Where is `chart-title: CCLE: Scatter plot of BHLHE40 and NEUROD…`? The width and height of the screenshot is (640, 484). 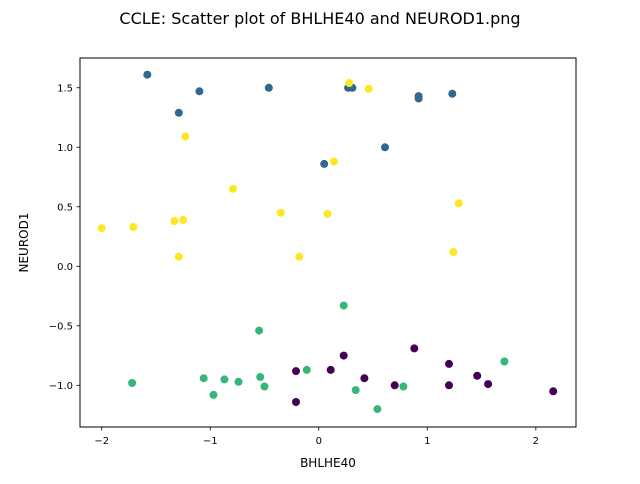 chart-title: CCLE: Scatter plot of BHLHE40 and NEUROD… is located at coordinates (319, 18).